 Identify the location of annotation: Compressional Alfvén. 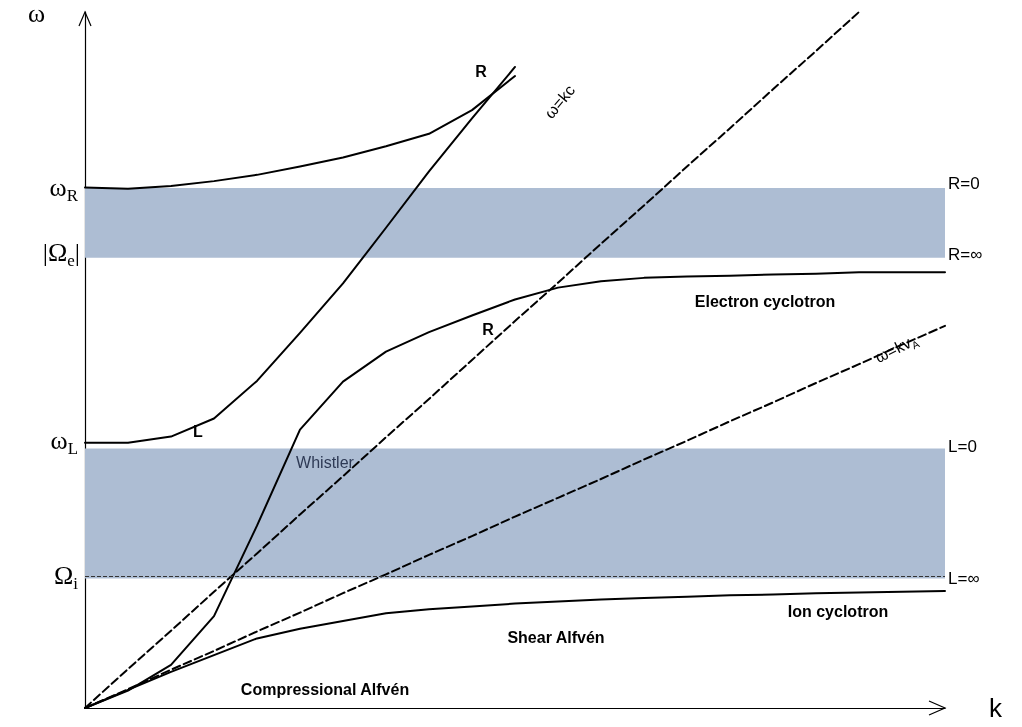
(325, 689).